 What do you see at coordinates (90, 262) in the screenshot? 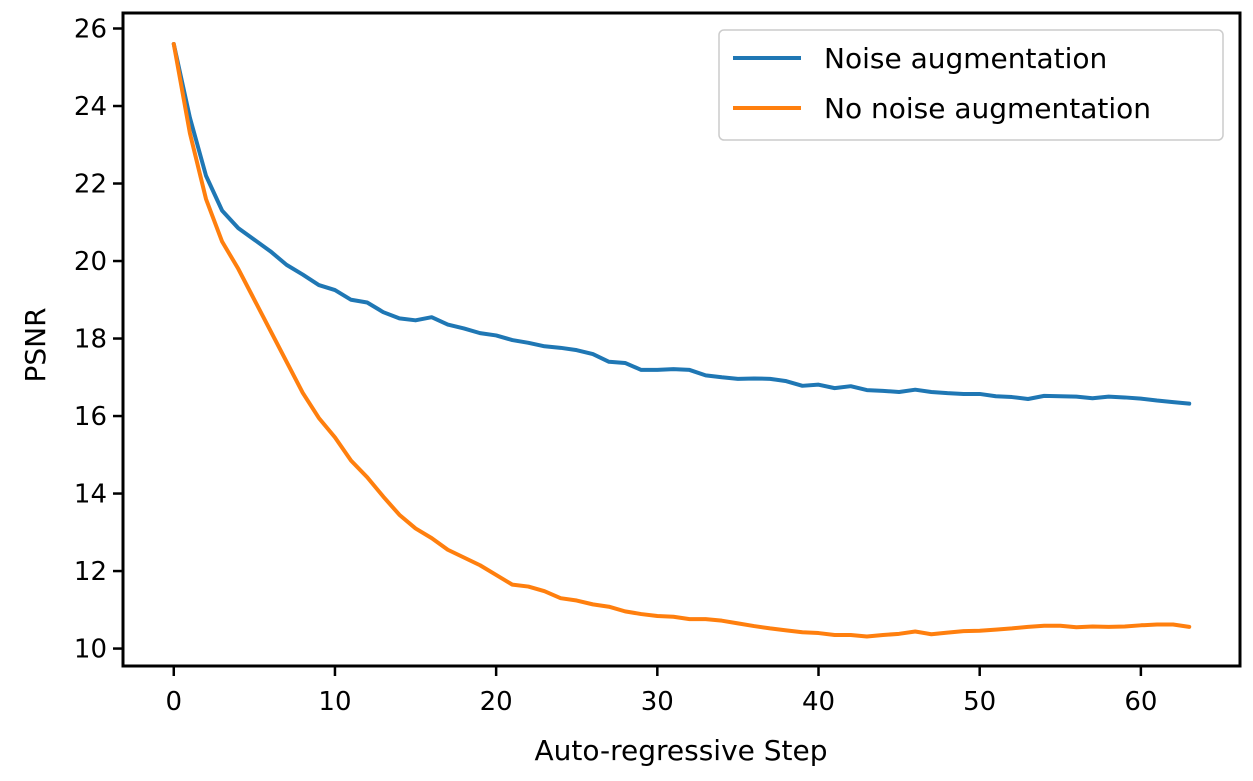
I see `y-tick-label: 20` at bounding box center [90, 262].